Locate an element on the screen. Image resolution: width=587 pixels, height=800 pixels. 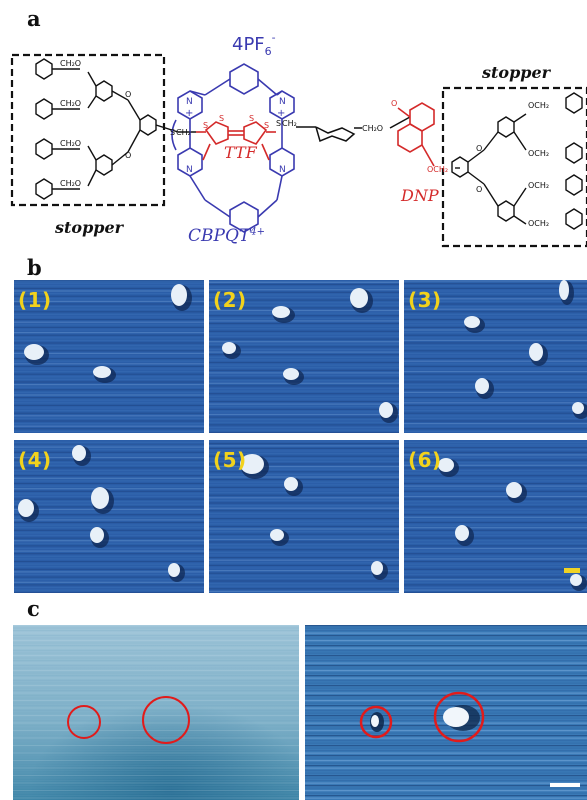
ttf-unit is located at coordinates (236, 141).